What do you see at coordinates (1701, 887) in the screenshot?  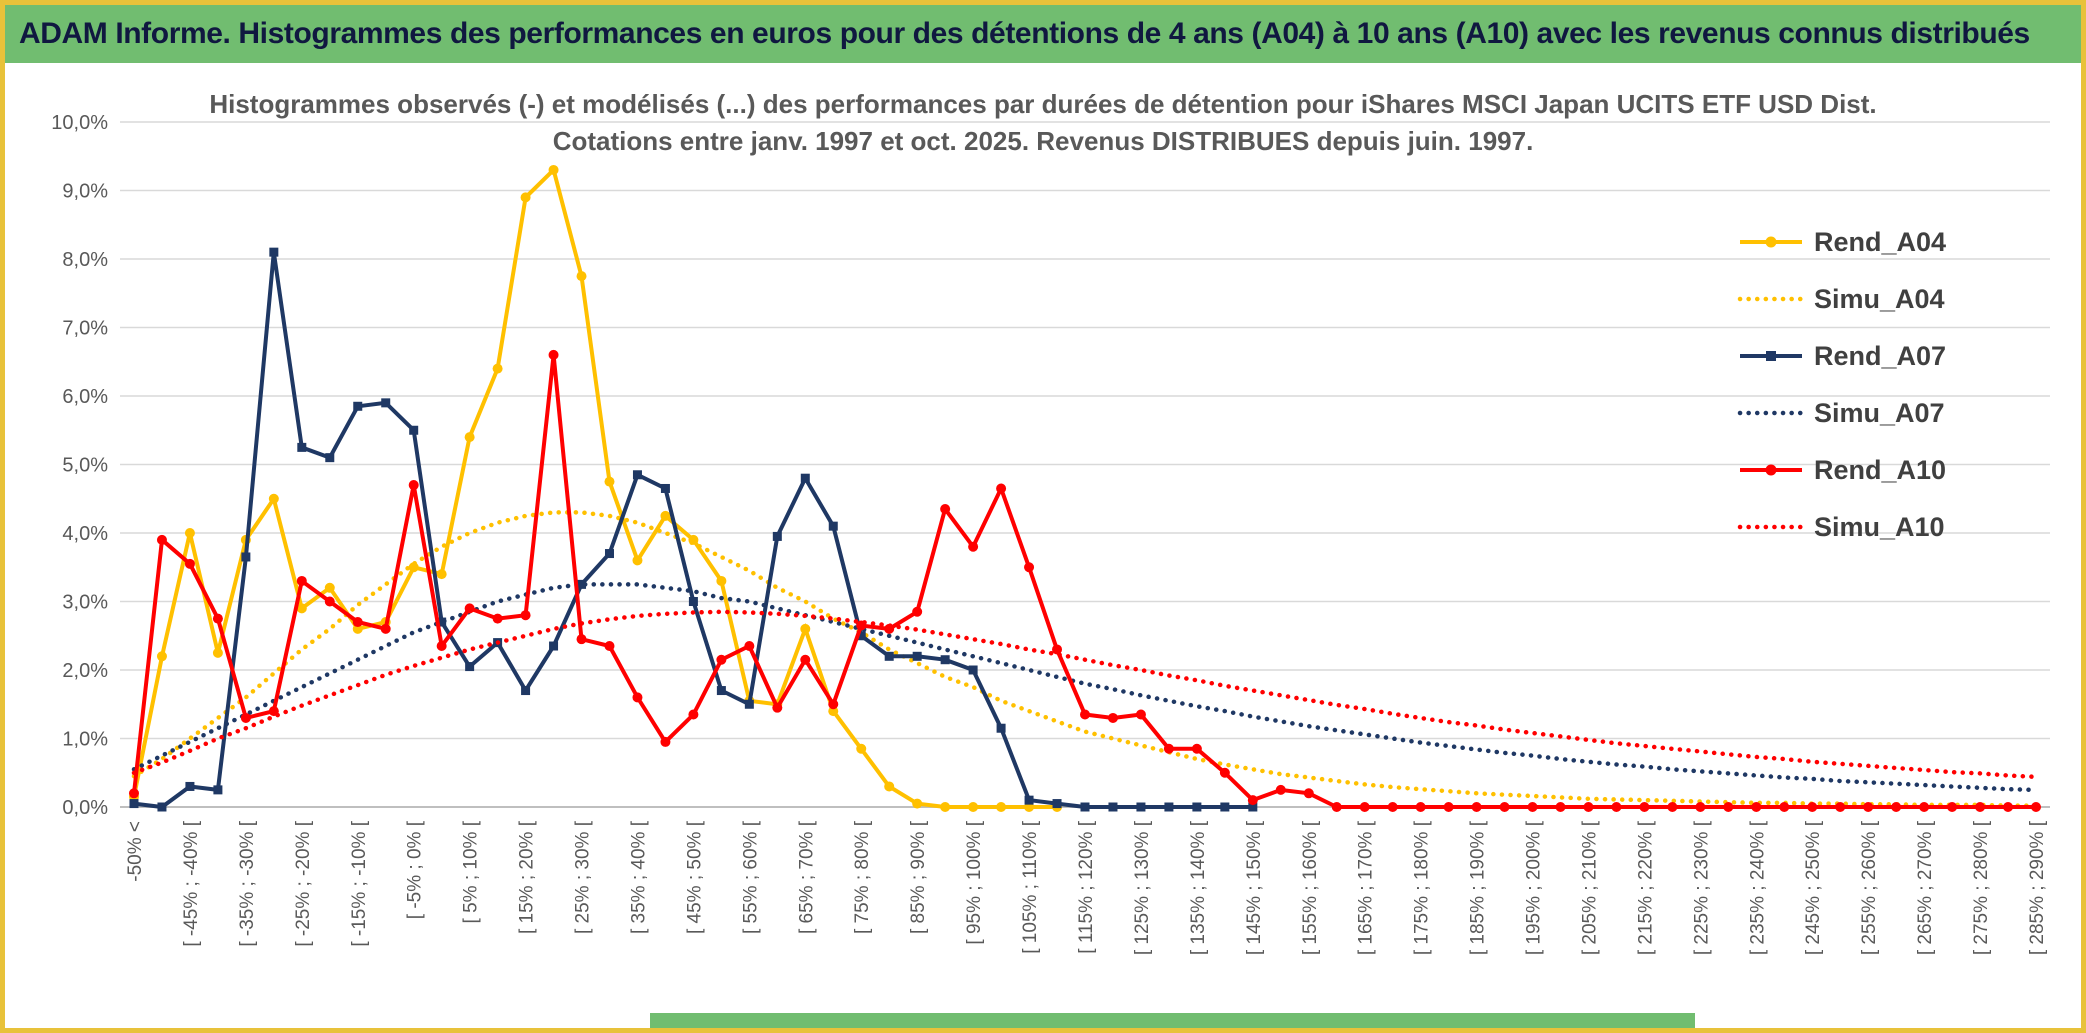 I see `x-axis-tick-label: [ 225% ; 230% [` at bounding box center [1701, 887].